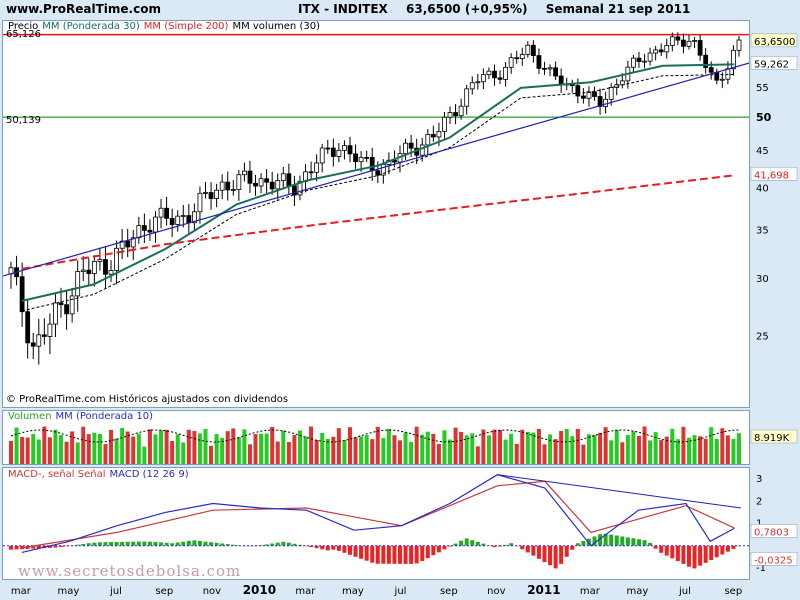 Image resolution: width=800 pixels, height=600 pixels. I want to click on time-tick-label: 2011, so click(543, 590).